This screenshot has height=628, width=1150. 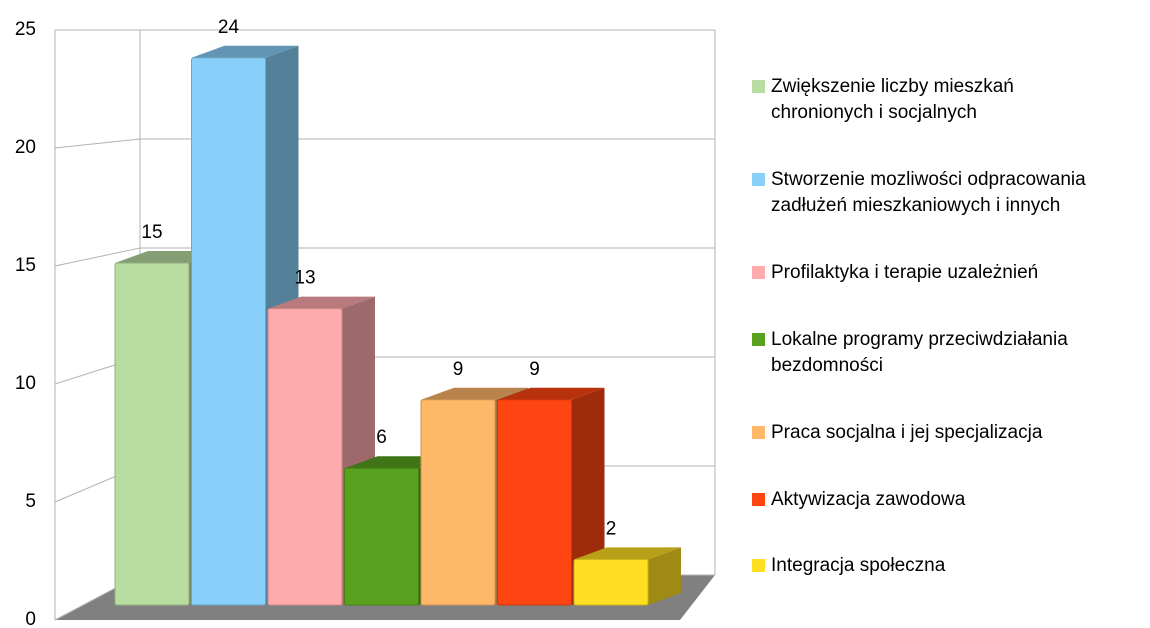 I want to click on legend-item: Aktywizacja zawodowa, so click(x=942, y=500).